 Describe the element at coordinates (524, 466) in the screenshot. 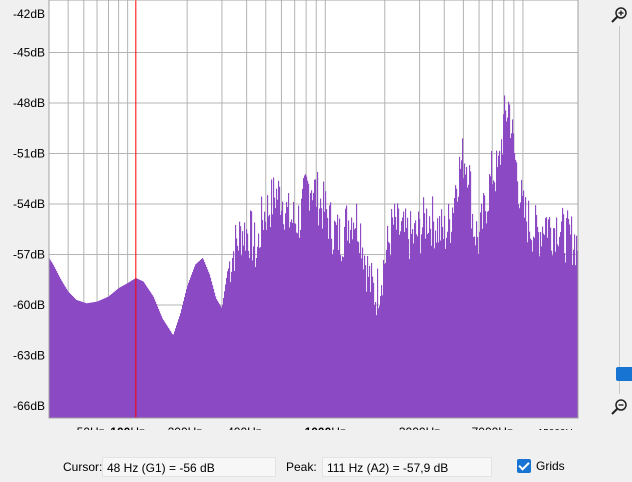

I see `grids-check-icon` at that location.